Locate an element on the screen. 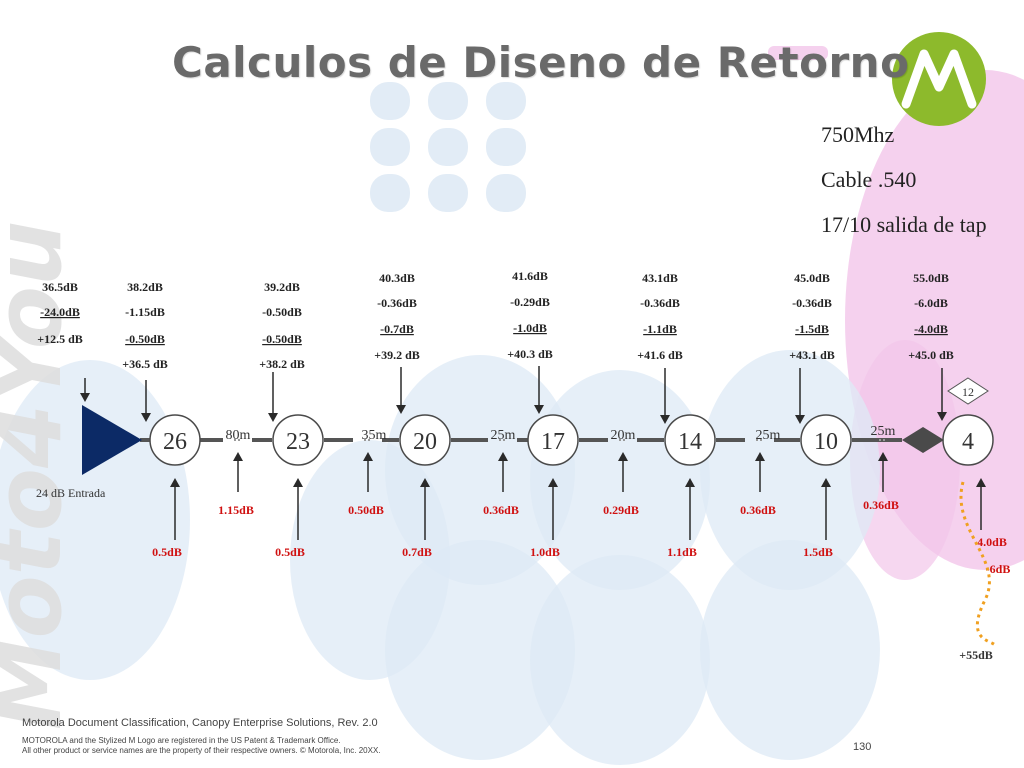 Image resolution: width=1024 pixels, height=768 pixels. calc-line: -1.1dB is located at coordinates (660, 329).